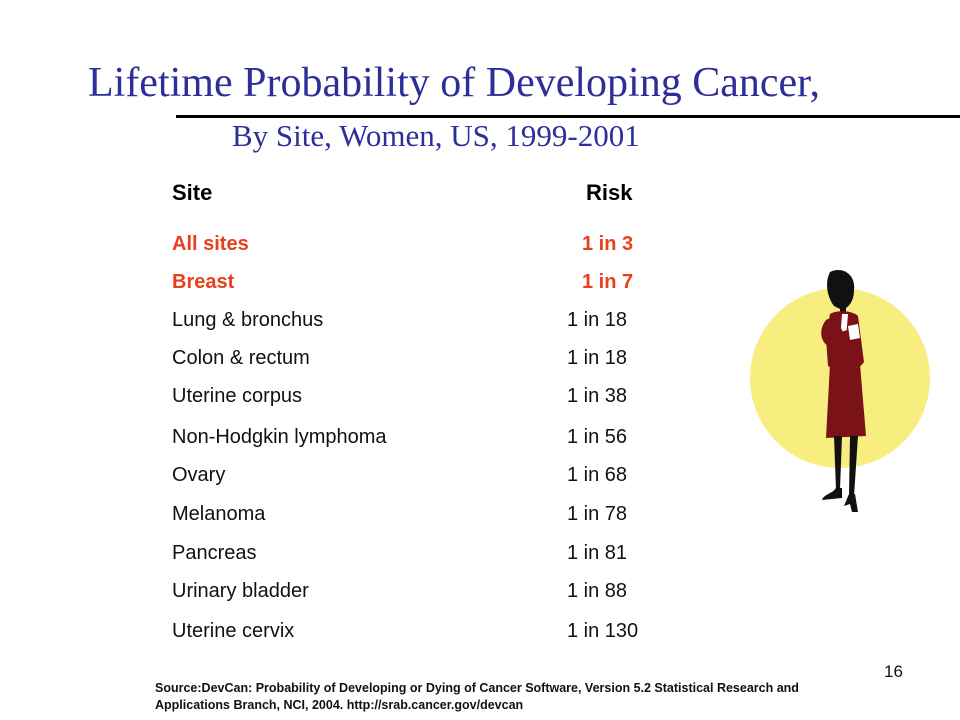 This screenshot has height=720, width=960. What do you see at coordinates (417, 555) in the screenshot?
I see `table-row: Pancreas 1 in 81` at bounding box center [417, 555].